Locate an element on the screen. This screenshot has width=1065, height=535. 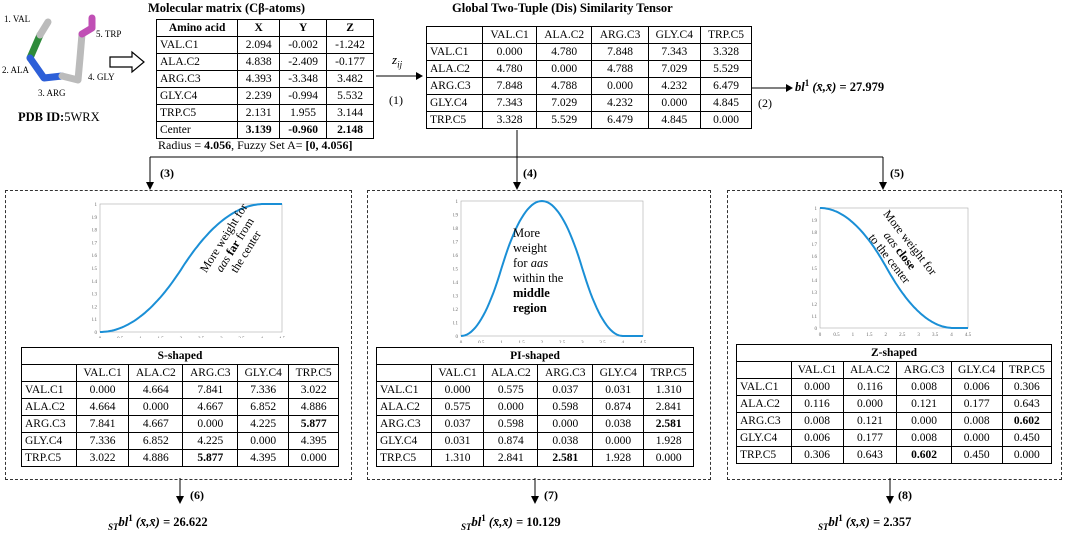
mm-cell: -1.242 is located at coordinates (350, 45).